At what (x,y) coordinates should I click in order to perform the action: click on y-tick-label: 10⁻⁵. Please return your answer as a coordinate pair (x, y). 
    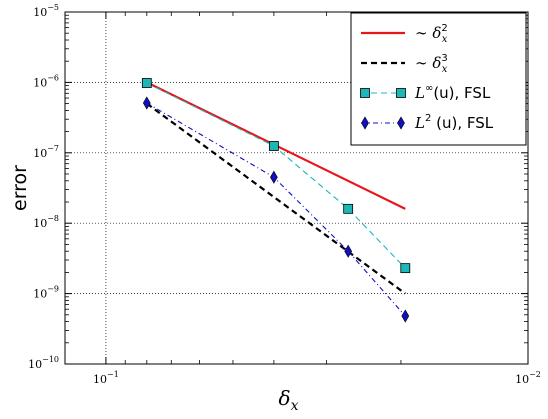
    Looking at the image, I should click on (46, 11).